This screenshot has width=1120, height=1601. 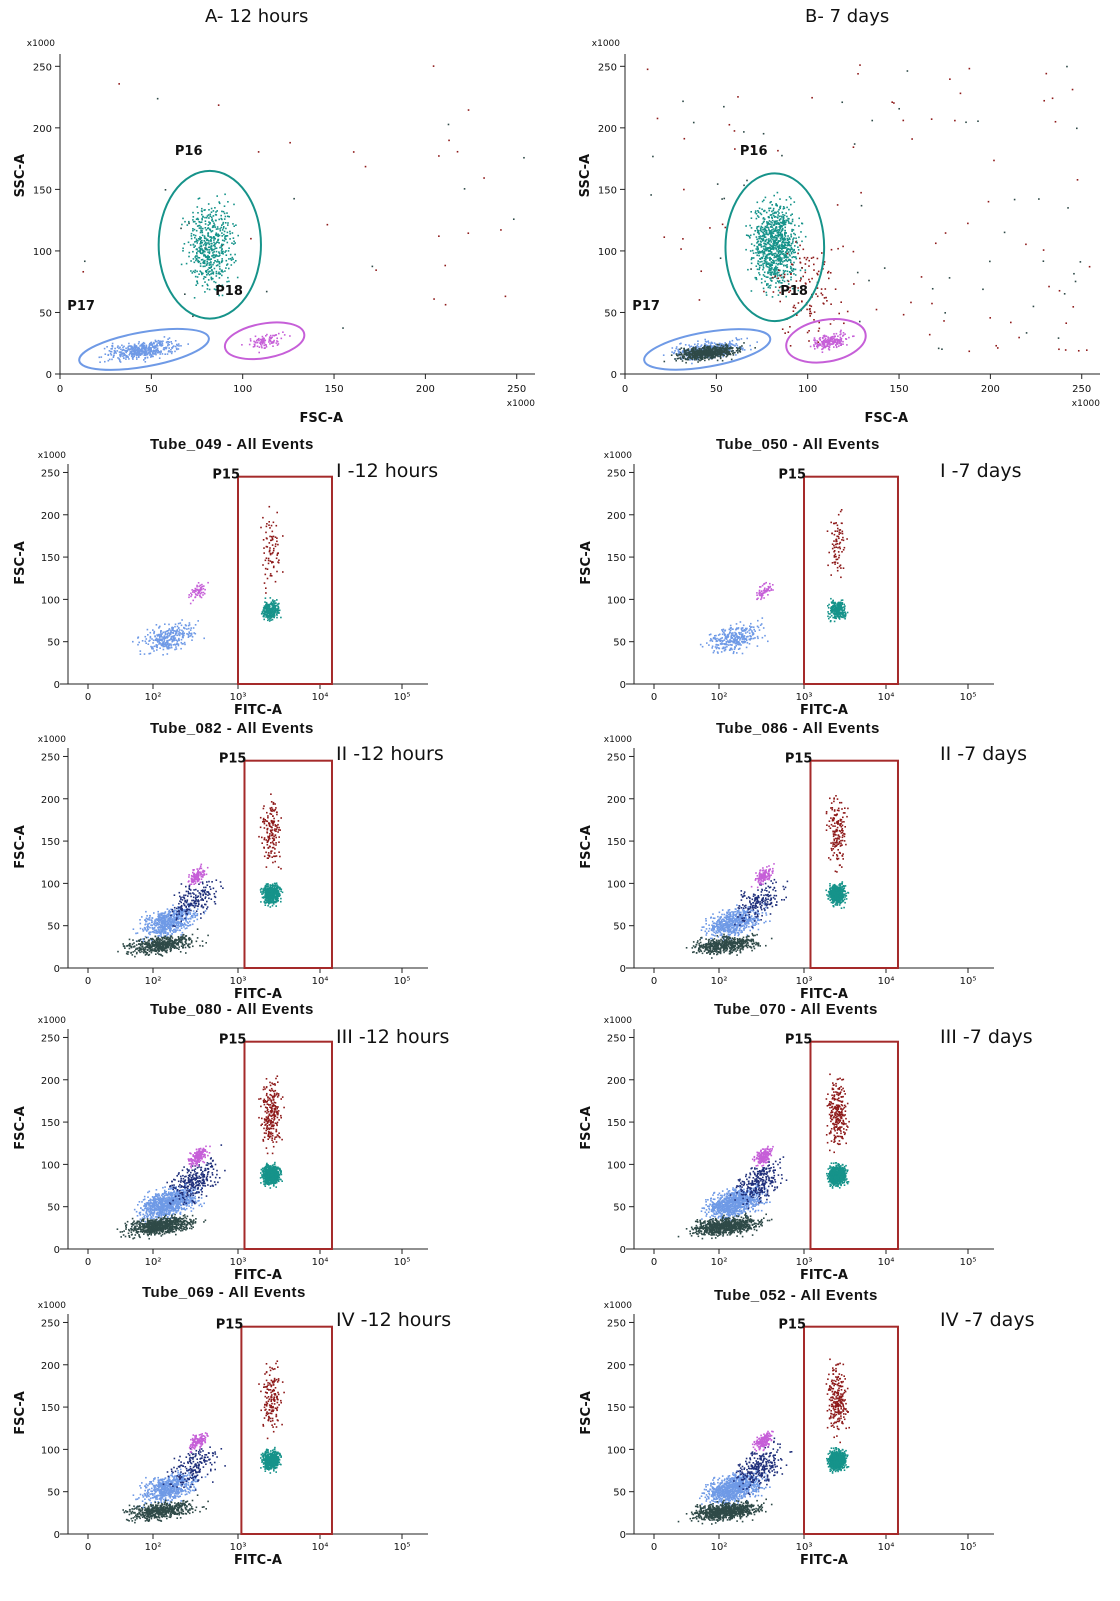 What do you see at coordinates (983, 754) in the screenshot?
I see `condition-label: II -7 days` at bounding box center [983, 754].